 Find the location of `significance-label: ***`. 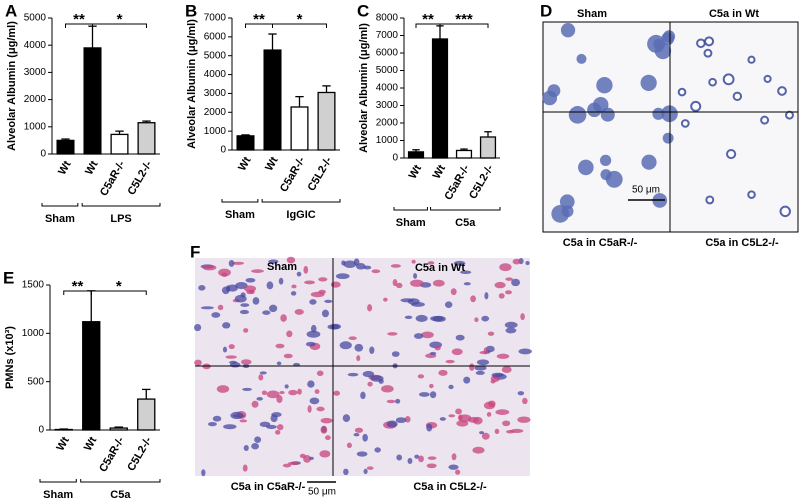

significance-label: *** is located at coordinates (464, 19).